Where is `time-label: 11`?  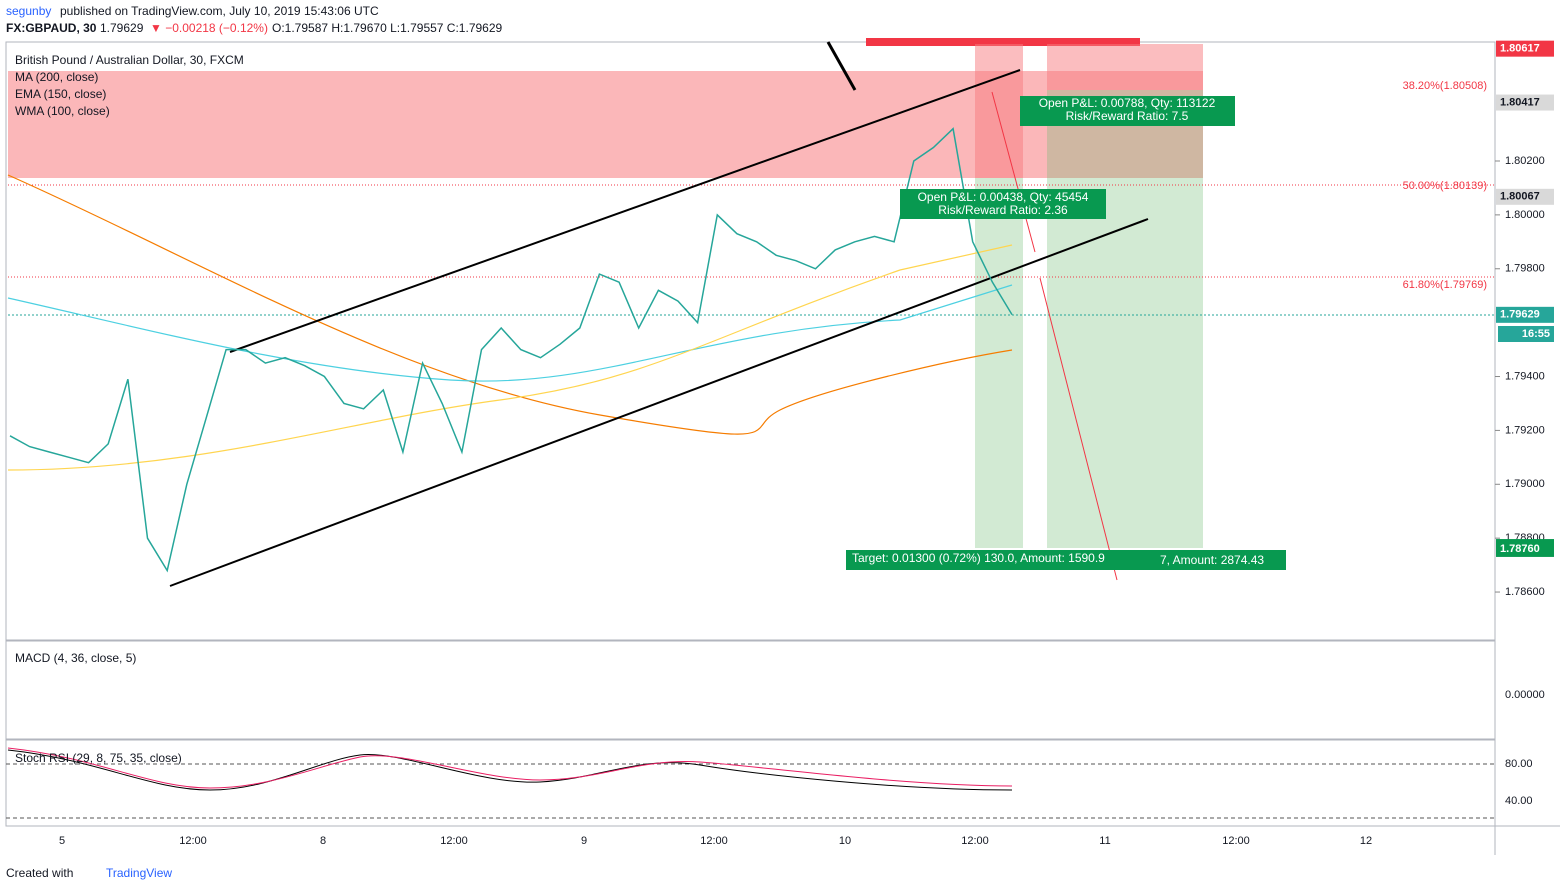 time-label: 11 is located at coordinates (1104, 841).